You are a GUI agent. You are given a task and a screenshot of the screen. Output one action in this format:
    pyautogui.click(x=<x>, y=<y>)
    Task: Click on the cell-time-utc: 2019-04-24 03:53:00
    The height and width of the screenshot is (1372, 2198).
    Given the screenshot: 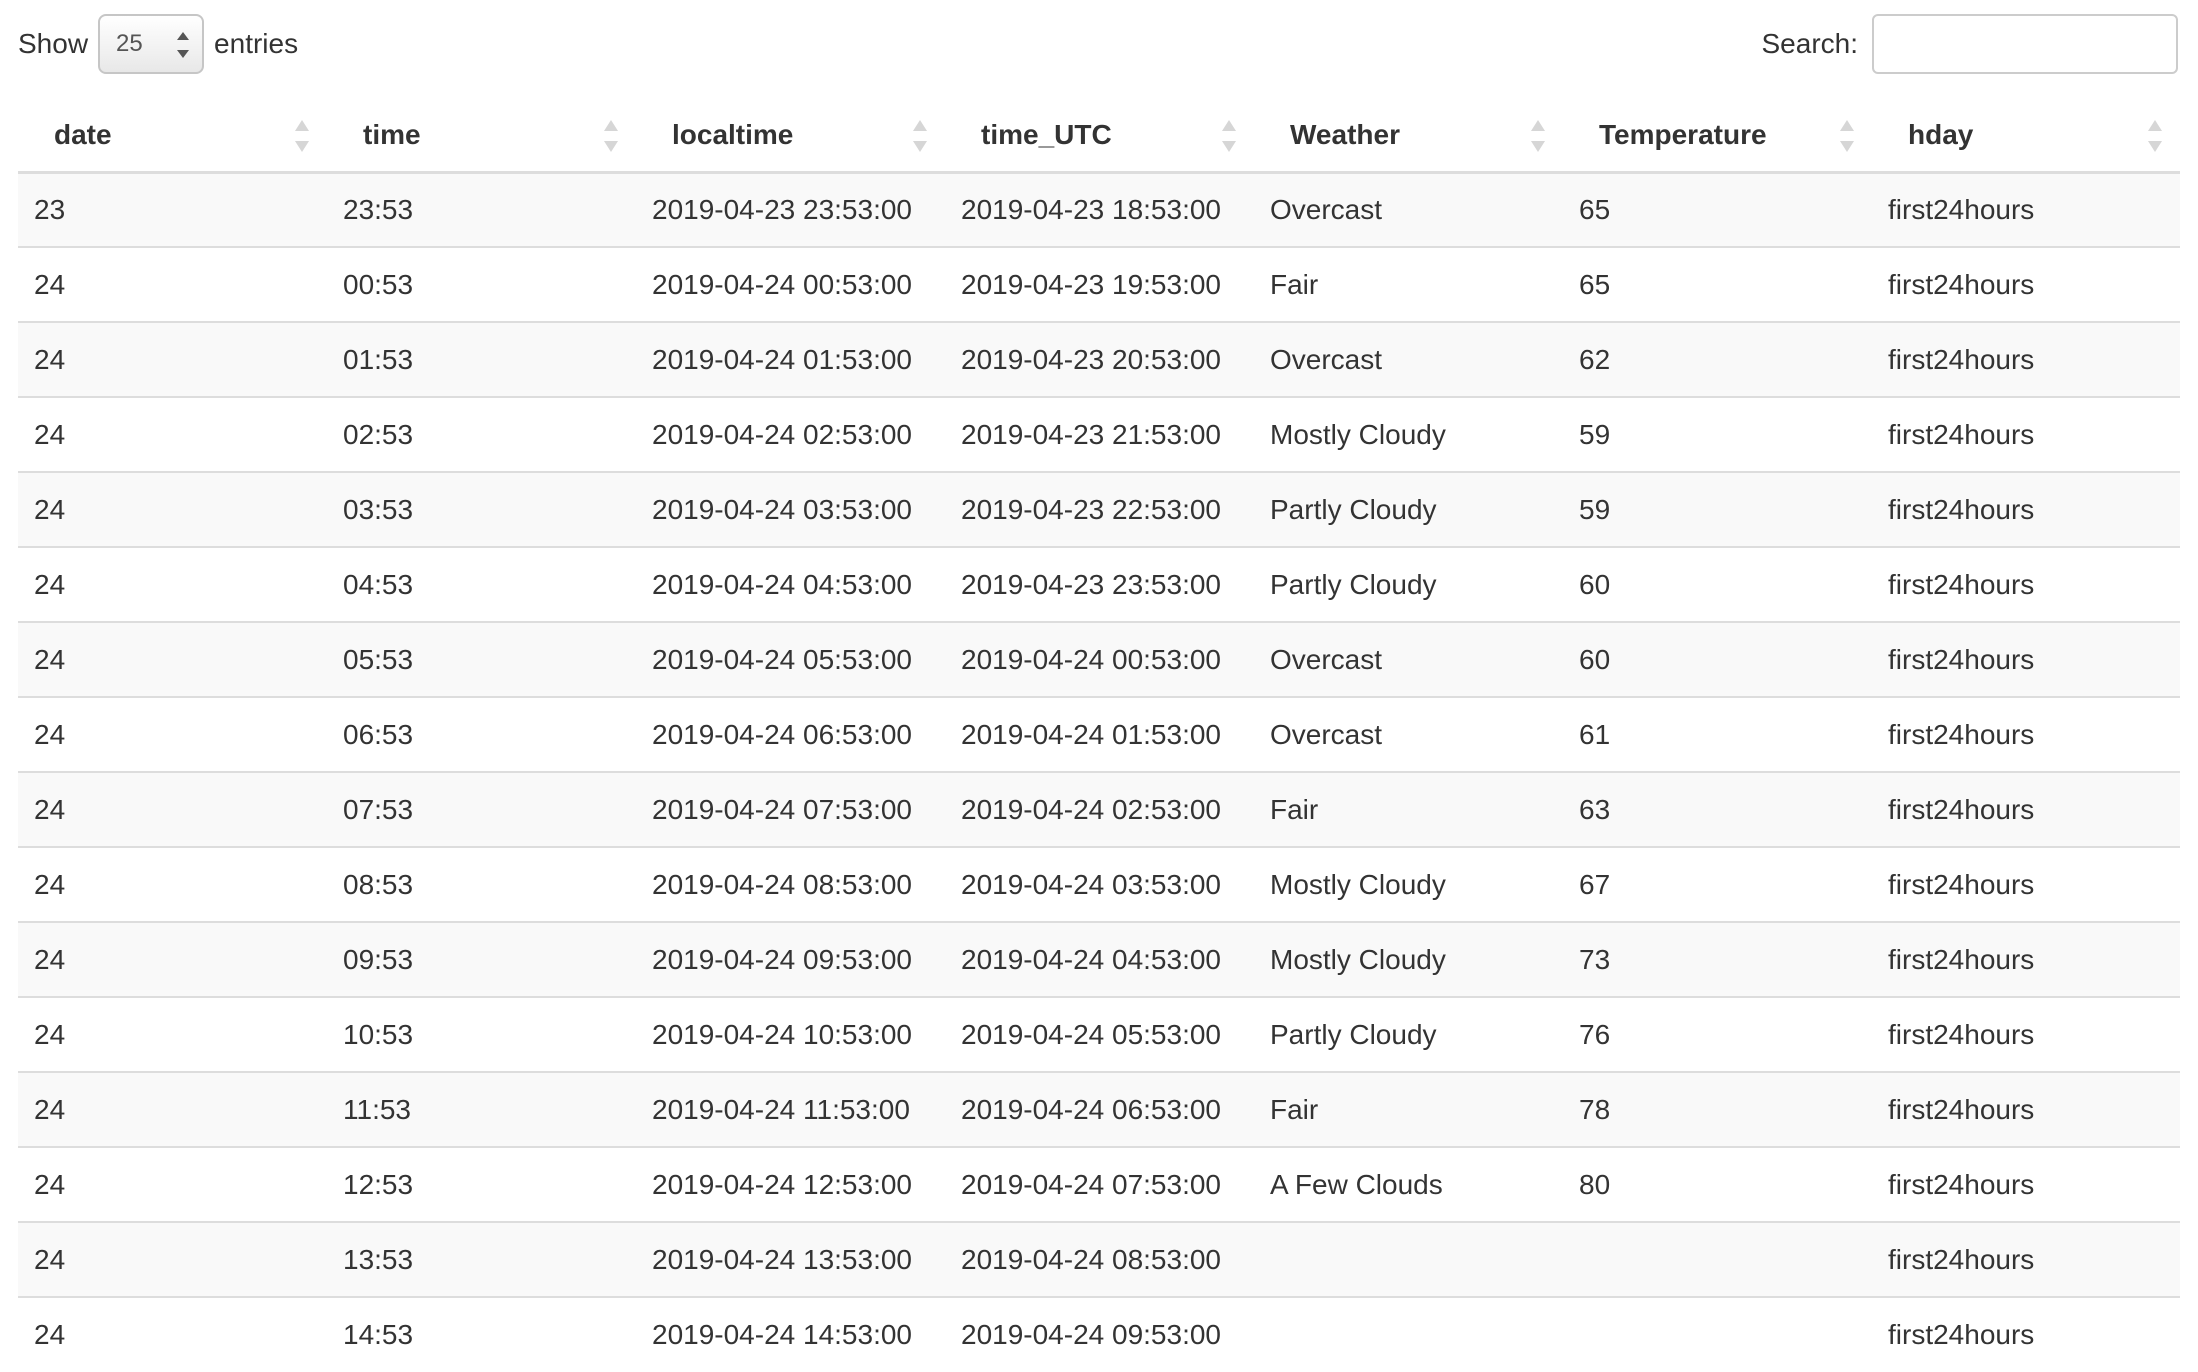 What is the action you would take?
    pyautogui.click(x=1099, y=884)
    